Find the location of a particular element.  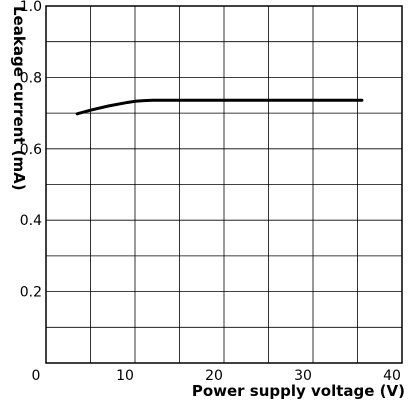

y-axis-title: Leakage current (mA) is located at coordinates (19, 98).